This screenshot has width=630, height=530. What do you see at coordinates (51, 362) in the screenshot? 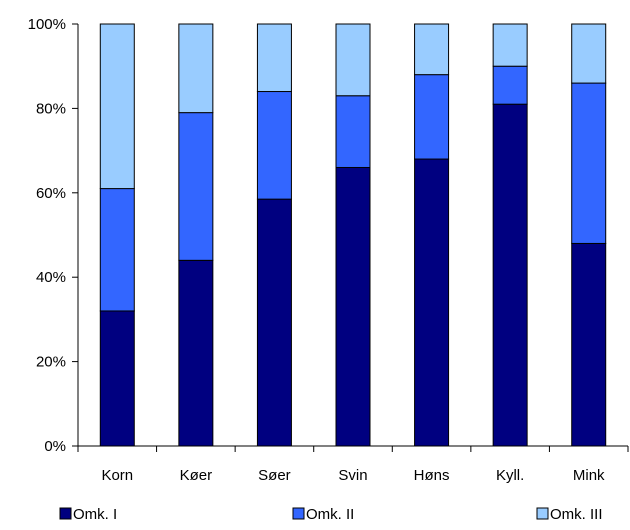
I see `y-tick-label: 20%` at bounding box center [51, 362].